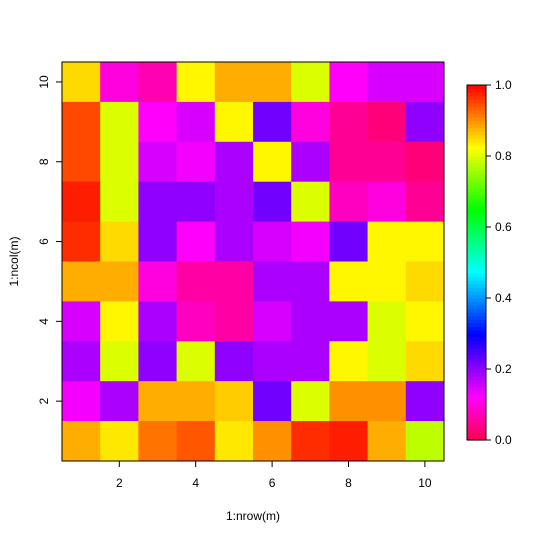  What do you see at coordinates (503, 85) in the screenshot?
I see `colorbar-tick-label: 1.0` at bounding box center [503, 85].